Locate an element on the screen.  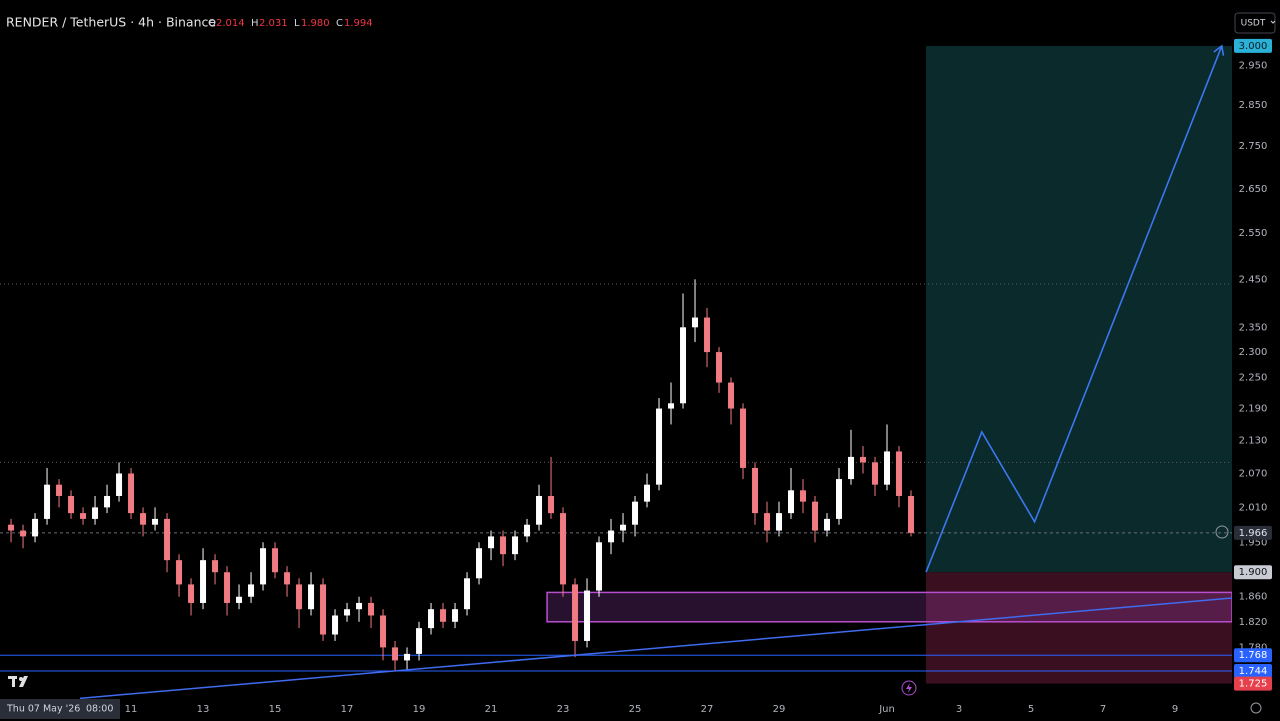
x-tick-label: Jun is located at coordinates (886, 709).